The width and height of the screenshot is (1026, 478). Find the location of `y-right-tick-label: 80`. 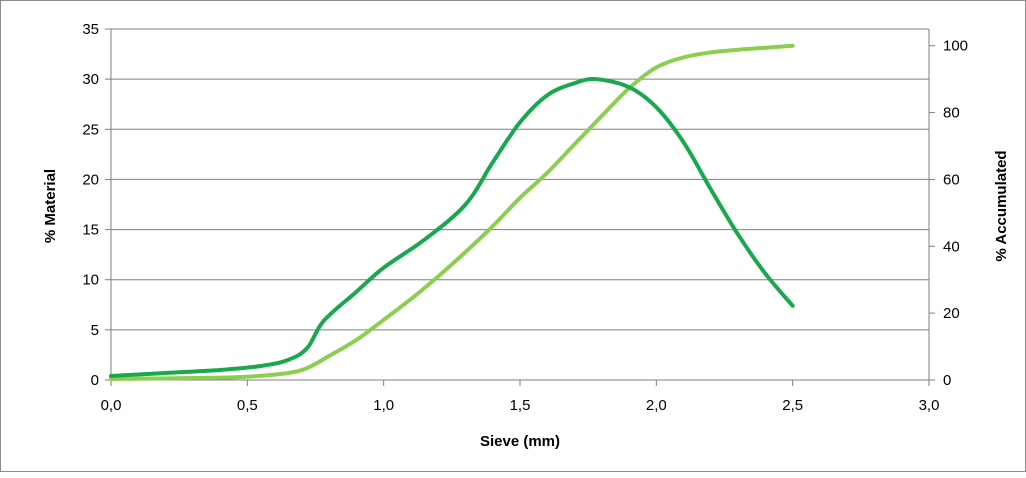

y-right-tick-label: 80 is located at coordinates (951, 113).